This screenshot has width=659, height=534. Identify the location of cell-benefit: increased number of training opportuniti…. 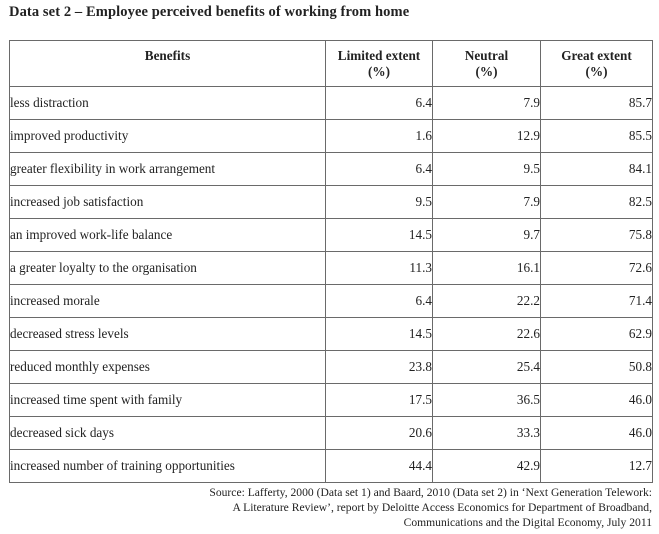
(167, 466).